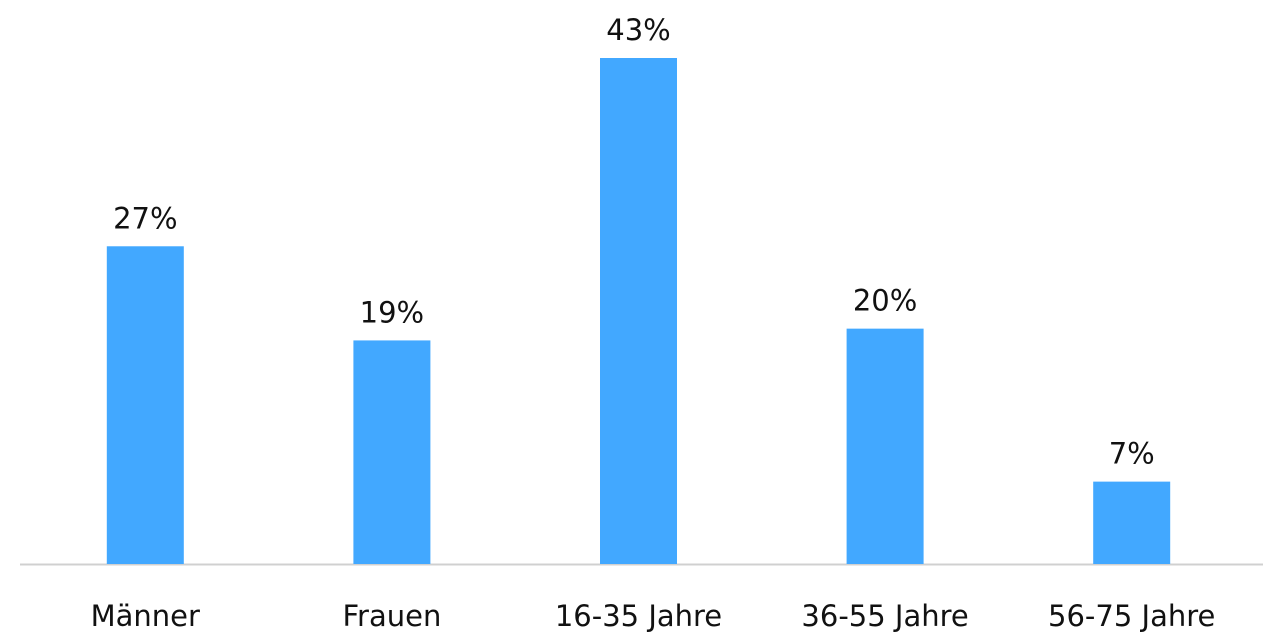 The image size is (1263, 635). I want to click on x-tick-label: Frauen, so click(391, 616).